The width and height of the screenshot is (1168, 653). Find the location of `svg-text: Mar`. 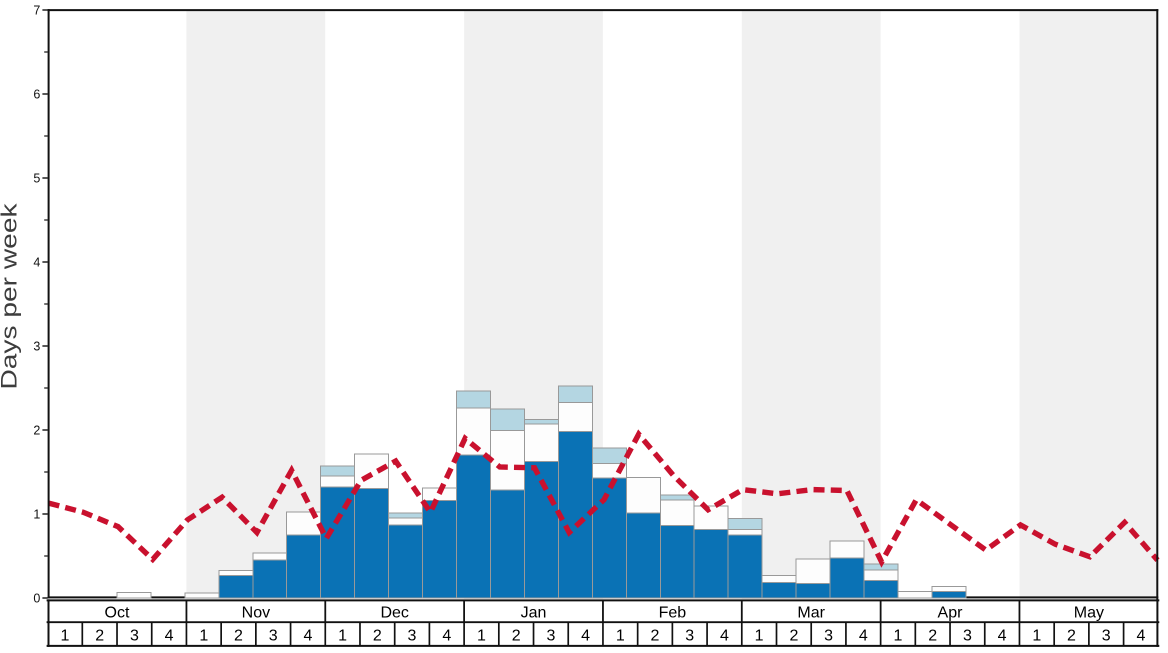

svg-text: Mar is located at coordinates (811, 612).